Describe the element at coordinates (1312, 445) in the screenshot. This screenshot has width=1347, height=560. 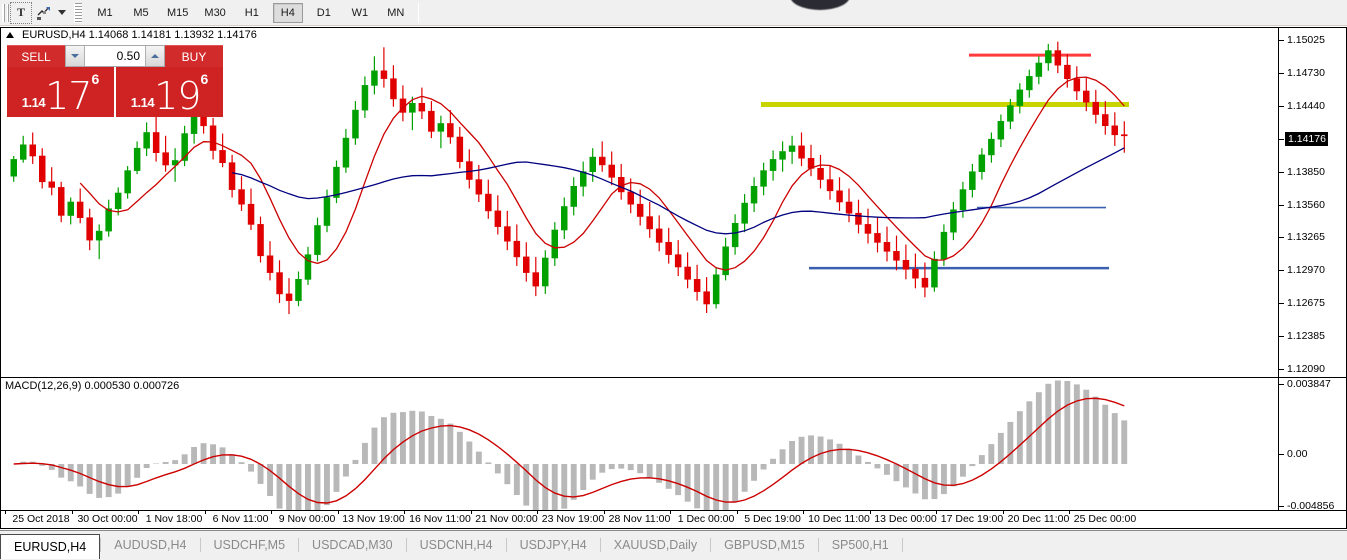
I see `macd-axis: 0.003847 0.00 -0.004856` at that location.